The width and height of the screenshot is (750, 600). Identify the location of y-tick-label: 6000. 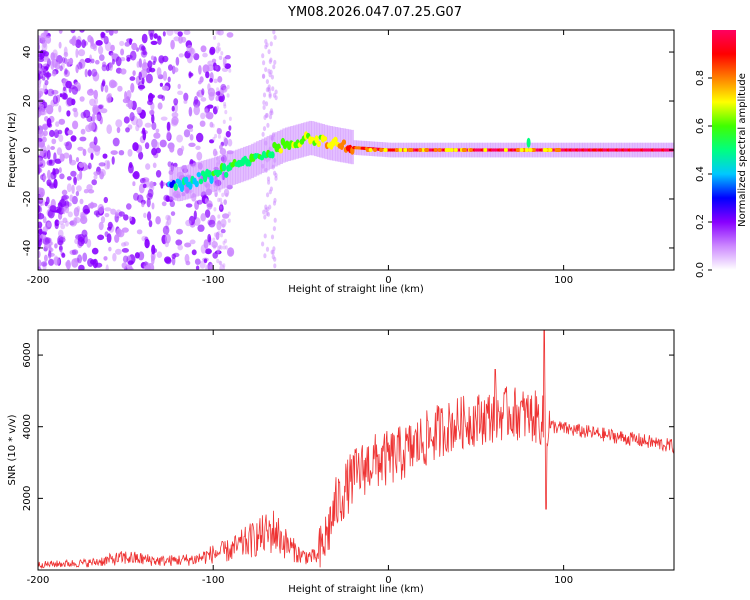
(27, 354).